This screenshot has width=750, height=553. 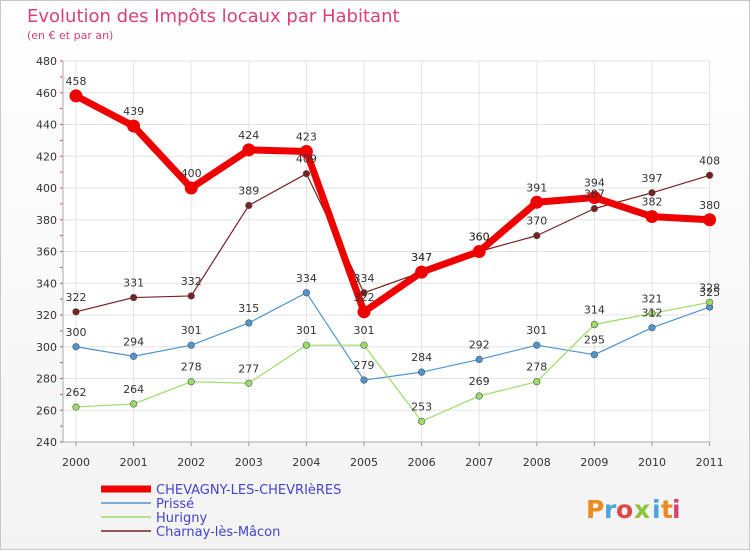 I want to click on data-label: 423, so click(x=306, y=136).